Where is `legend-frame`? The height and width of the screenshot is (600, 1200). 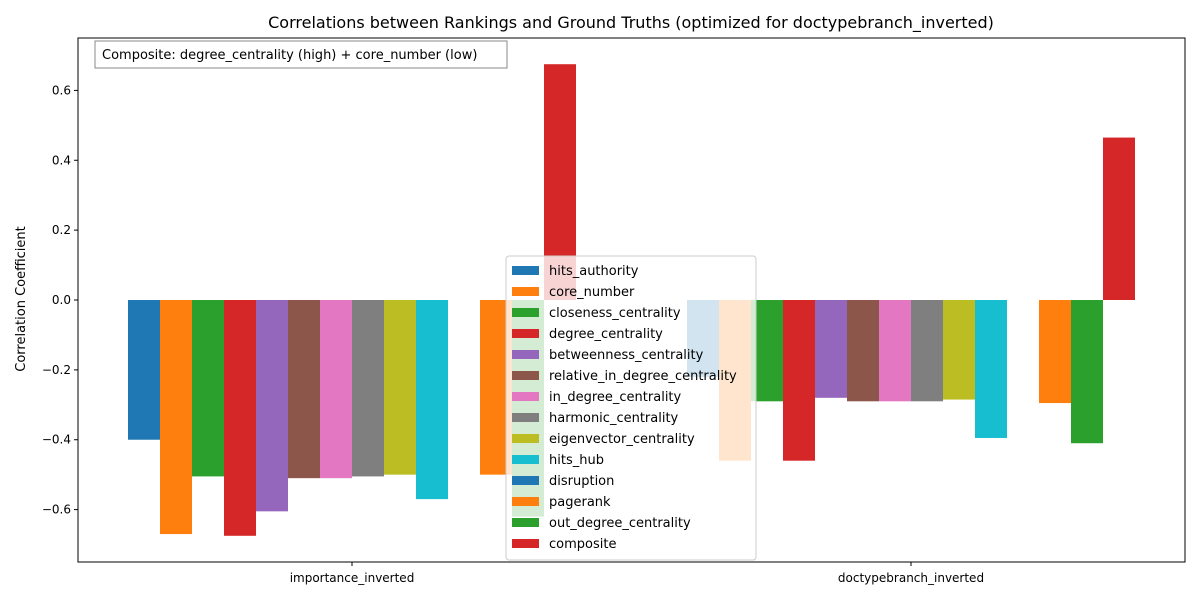 legend-frame is located at coordinates (631, 408).